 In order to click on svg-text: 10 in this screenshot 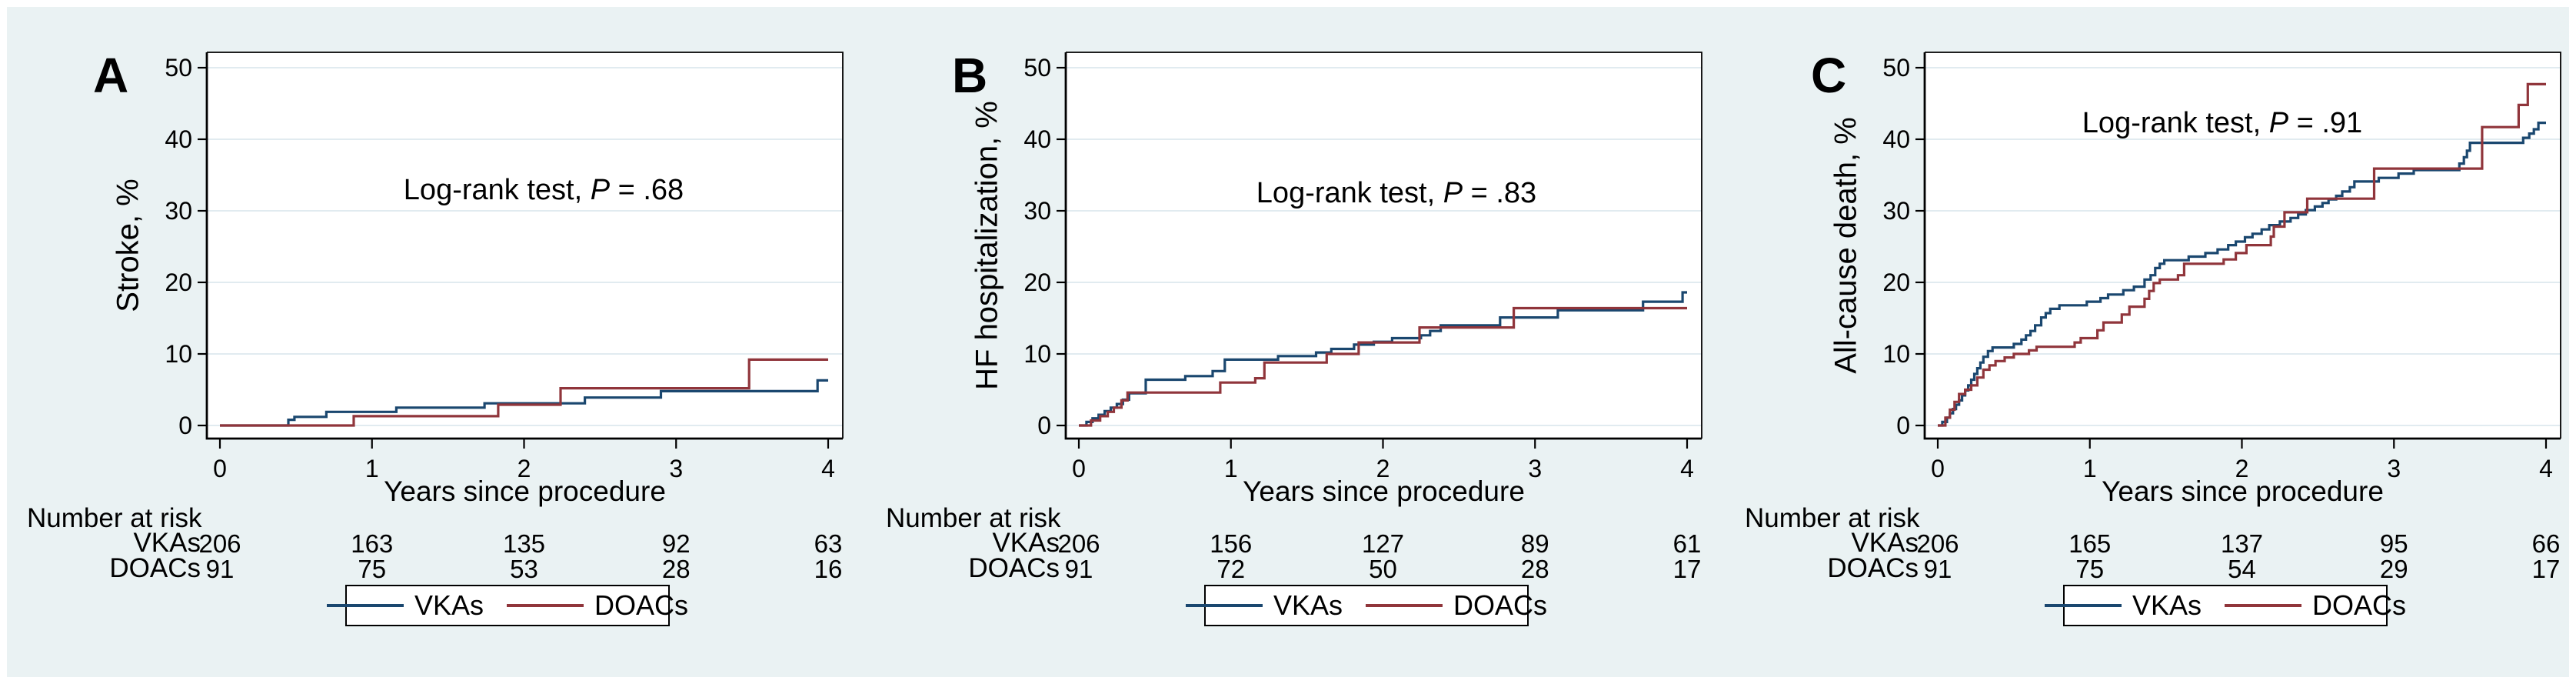, I will do `click(178, 354)`.